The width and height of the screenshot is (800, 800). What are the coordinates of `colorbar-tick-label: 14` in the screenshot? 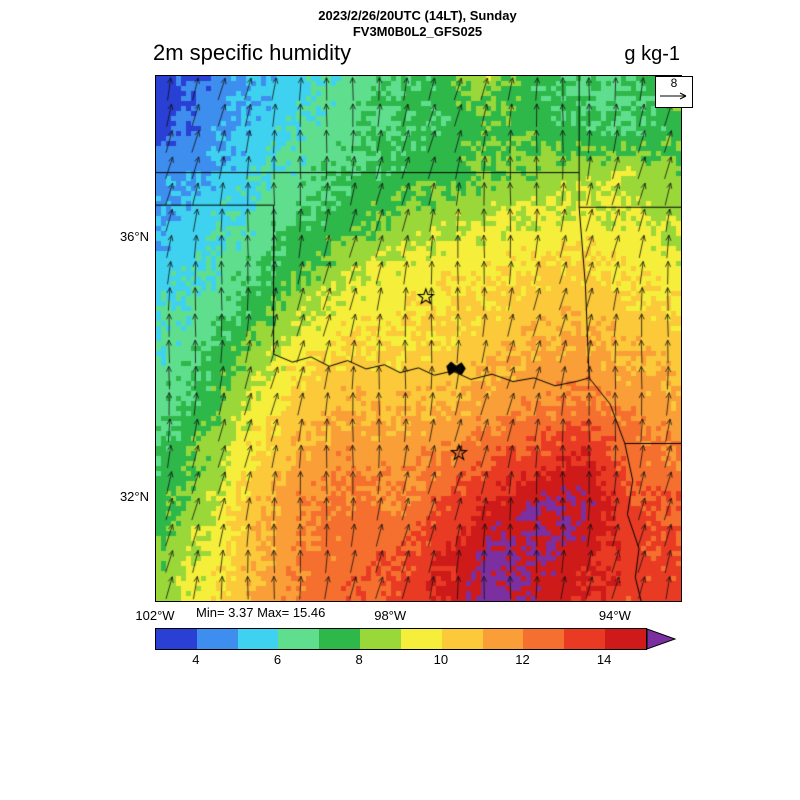 It's located at (604, 659).